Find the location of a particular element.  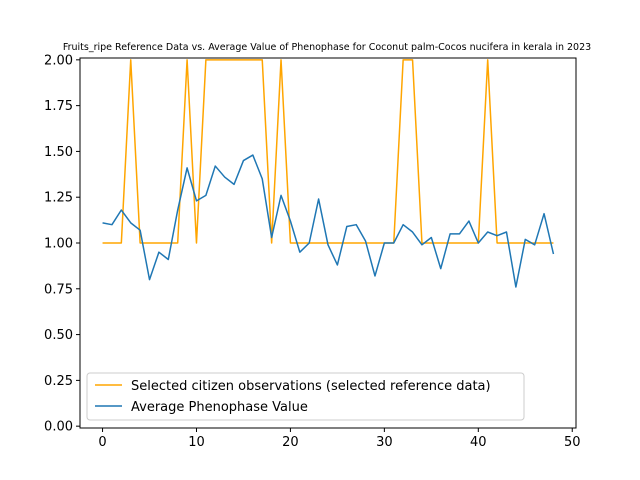

x-axis: 0 10 20 30 40 50 is located at coordinates (339, 439).